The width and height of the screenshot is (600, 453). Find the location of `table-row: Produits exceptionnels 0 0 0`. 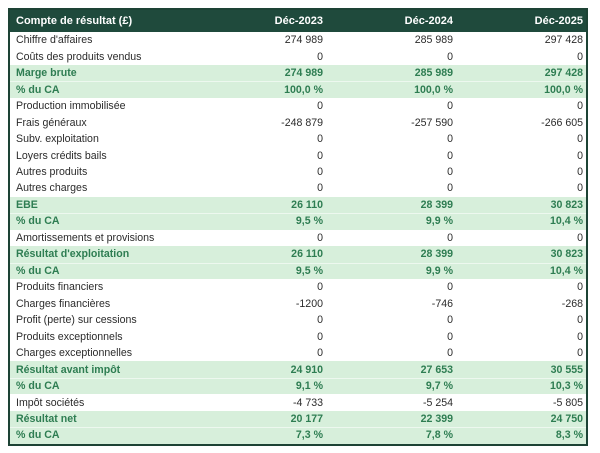

table-row: Produits exceptionnels 0 0 0 is located at coordinates (298, 336).